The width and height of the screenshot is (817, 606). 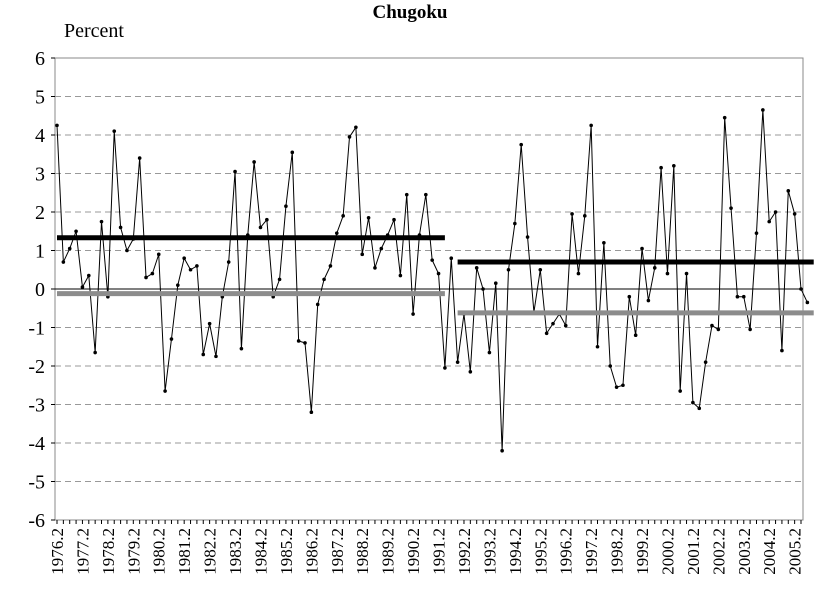 What do you see at coordinates (439, 551) in the screenshot?
I see `x-tick-label: 1991.2` at bounding box center [439, 551].